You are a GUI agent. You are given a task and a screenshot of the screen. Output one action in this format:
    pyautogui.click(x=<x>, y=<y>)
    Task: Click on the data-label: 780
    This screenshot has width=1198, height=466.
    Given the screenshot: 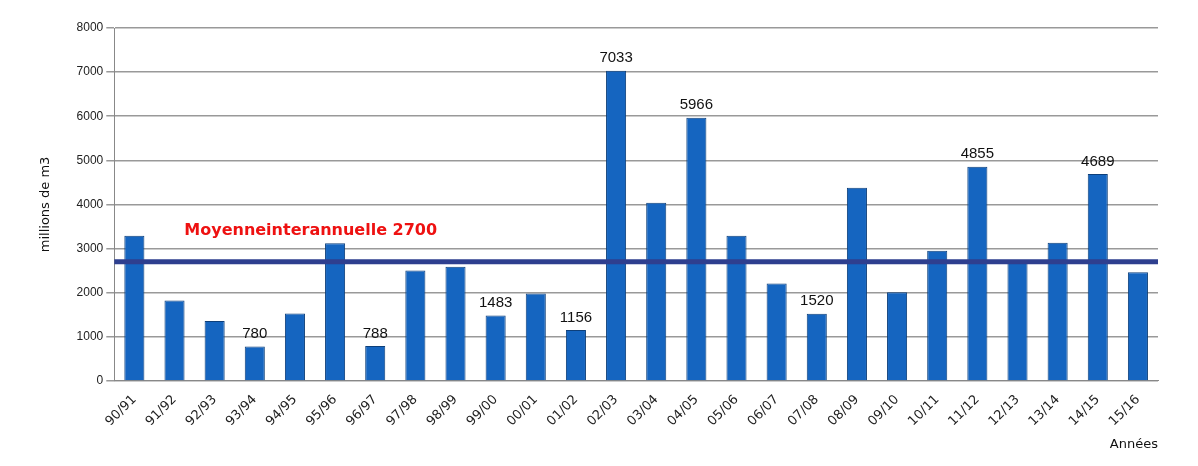 What is the action you would take?
    pyautogui.click(x=255, y=333)
    